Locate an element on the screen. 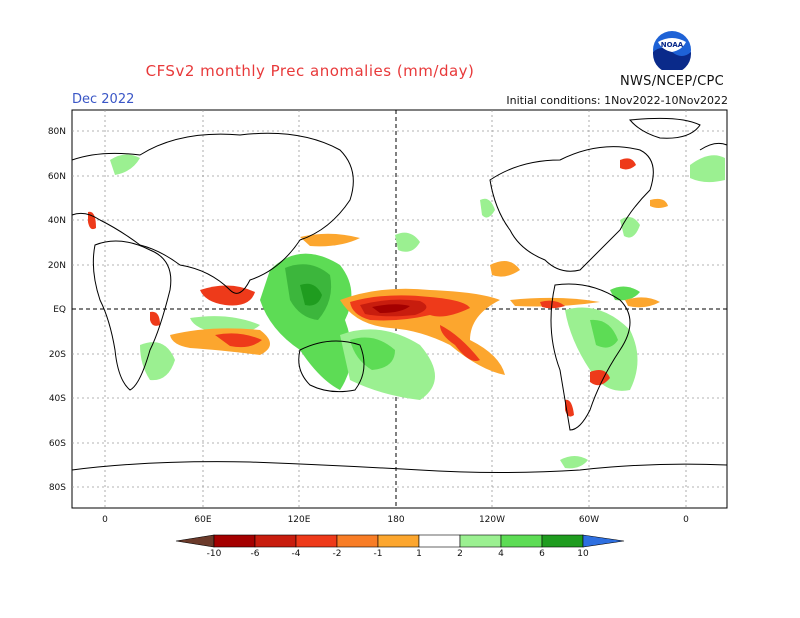 The width and height of the screenshot is (800, 618). forecast-month: Dec 2022 is located at coordinates (103, 99).